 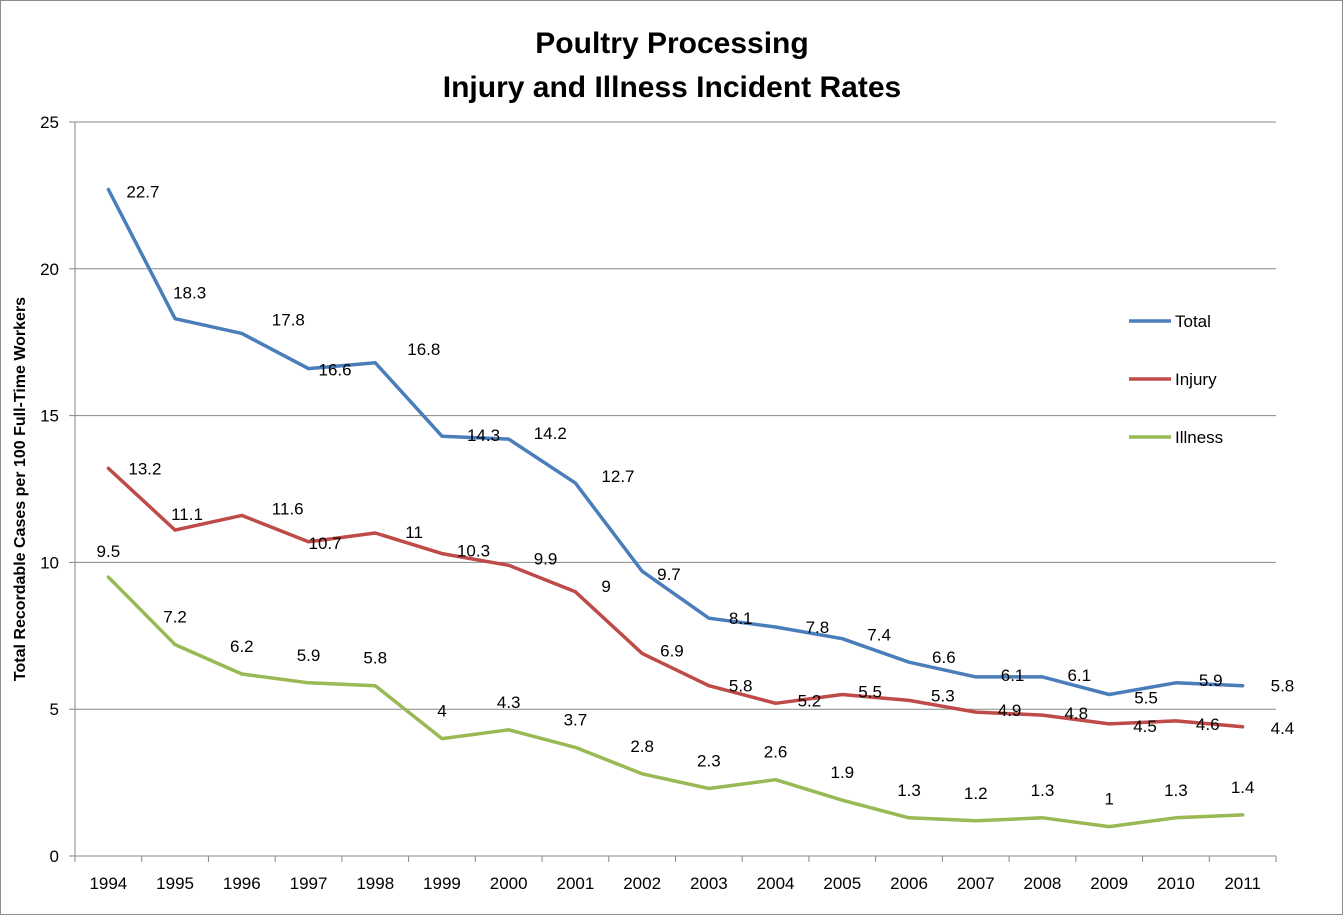 I want to click on legend-label-illness: Illness, so click(x=1199, y=437).